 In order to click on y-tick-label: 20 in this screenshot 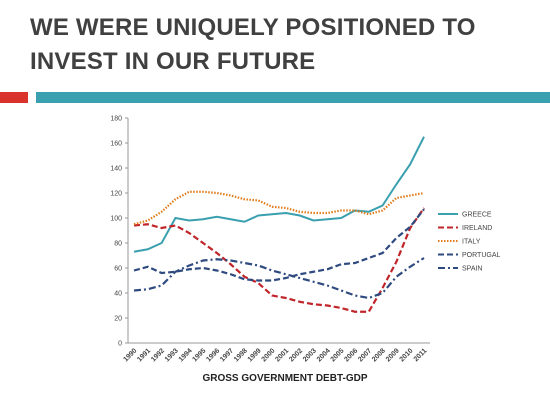, I will do `click(118, 319)`.